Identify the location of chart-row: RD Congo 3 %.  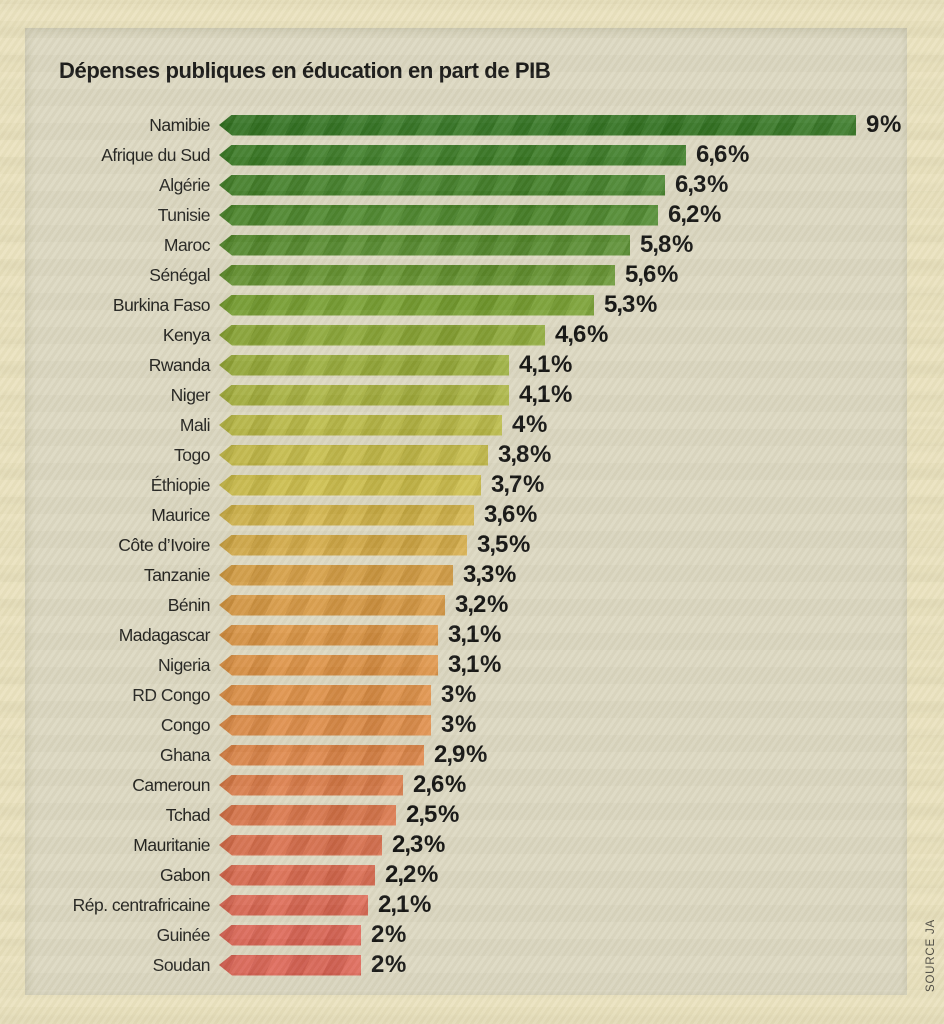
(466, 695).